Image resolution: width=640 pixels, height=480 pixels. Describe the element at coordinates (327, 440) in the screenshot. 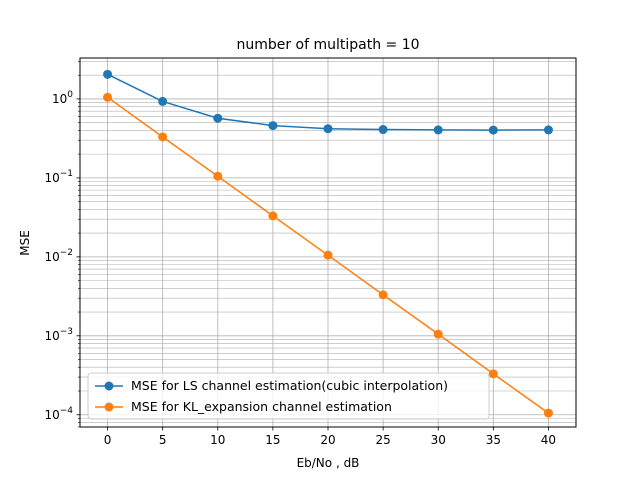

I see `x-tick-label: 20` at that location.